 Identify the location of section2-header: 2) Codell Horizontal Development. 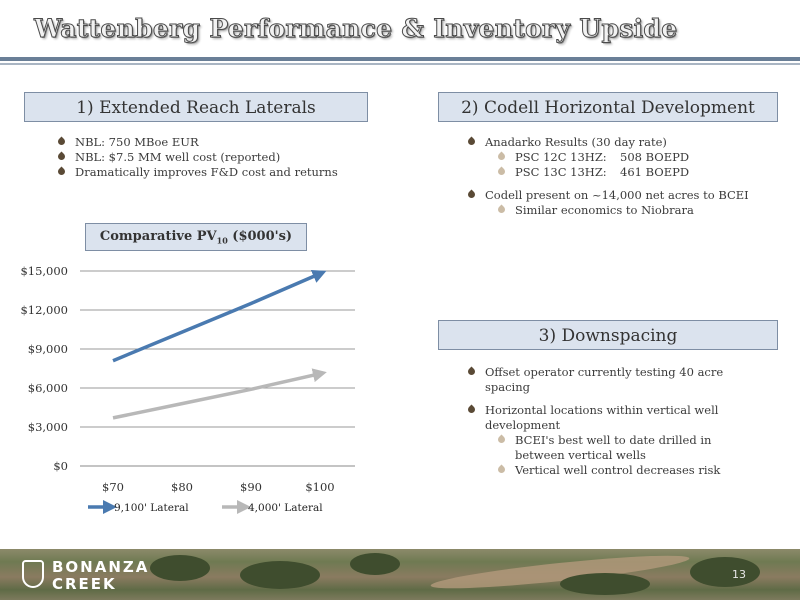
(608, 107).